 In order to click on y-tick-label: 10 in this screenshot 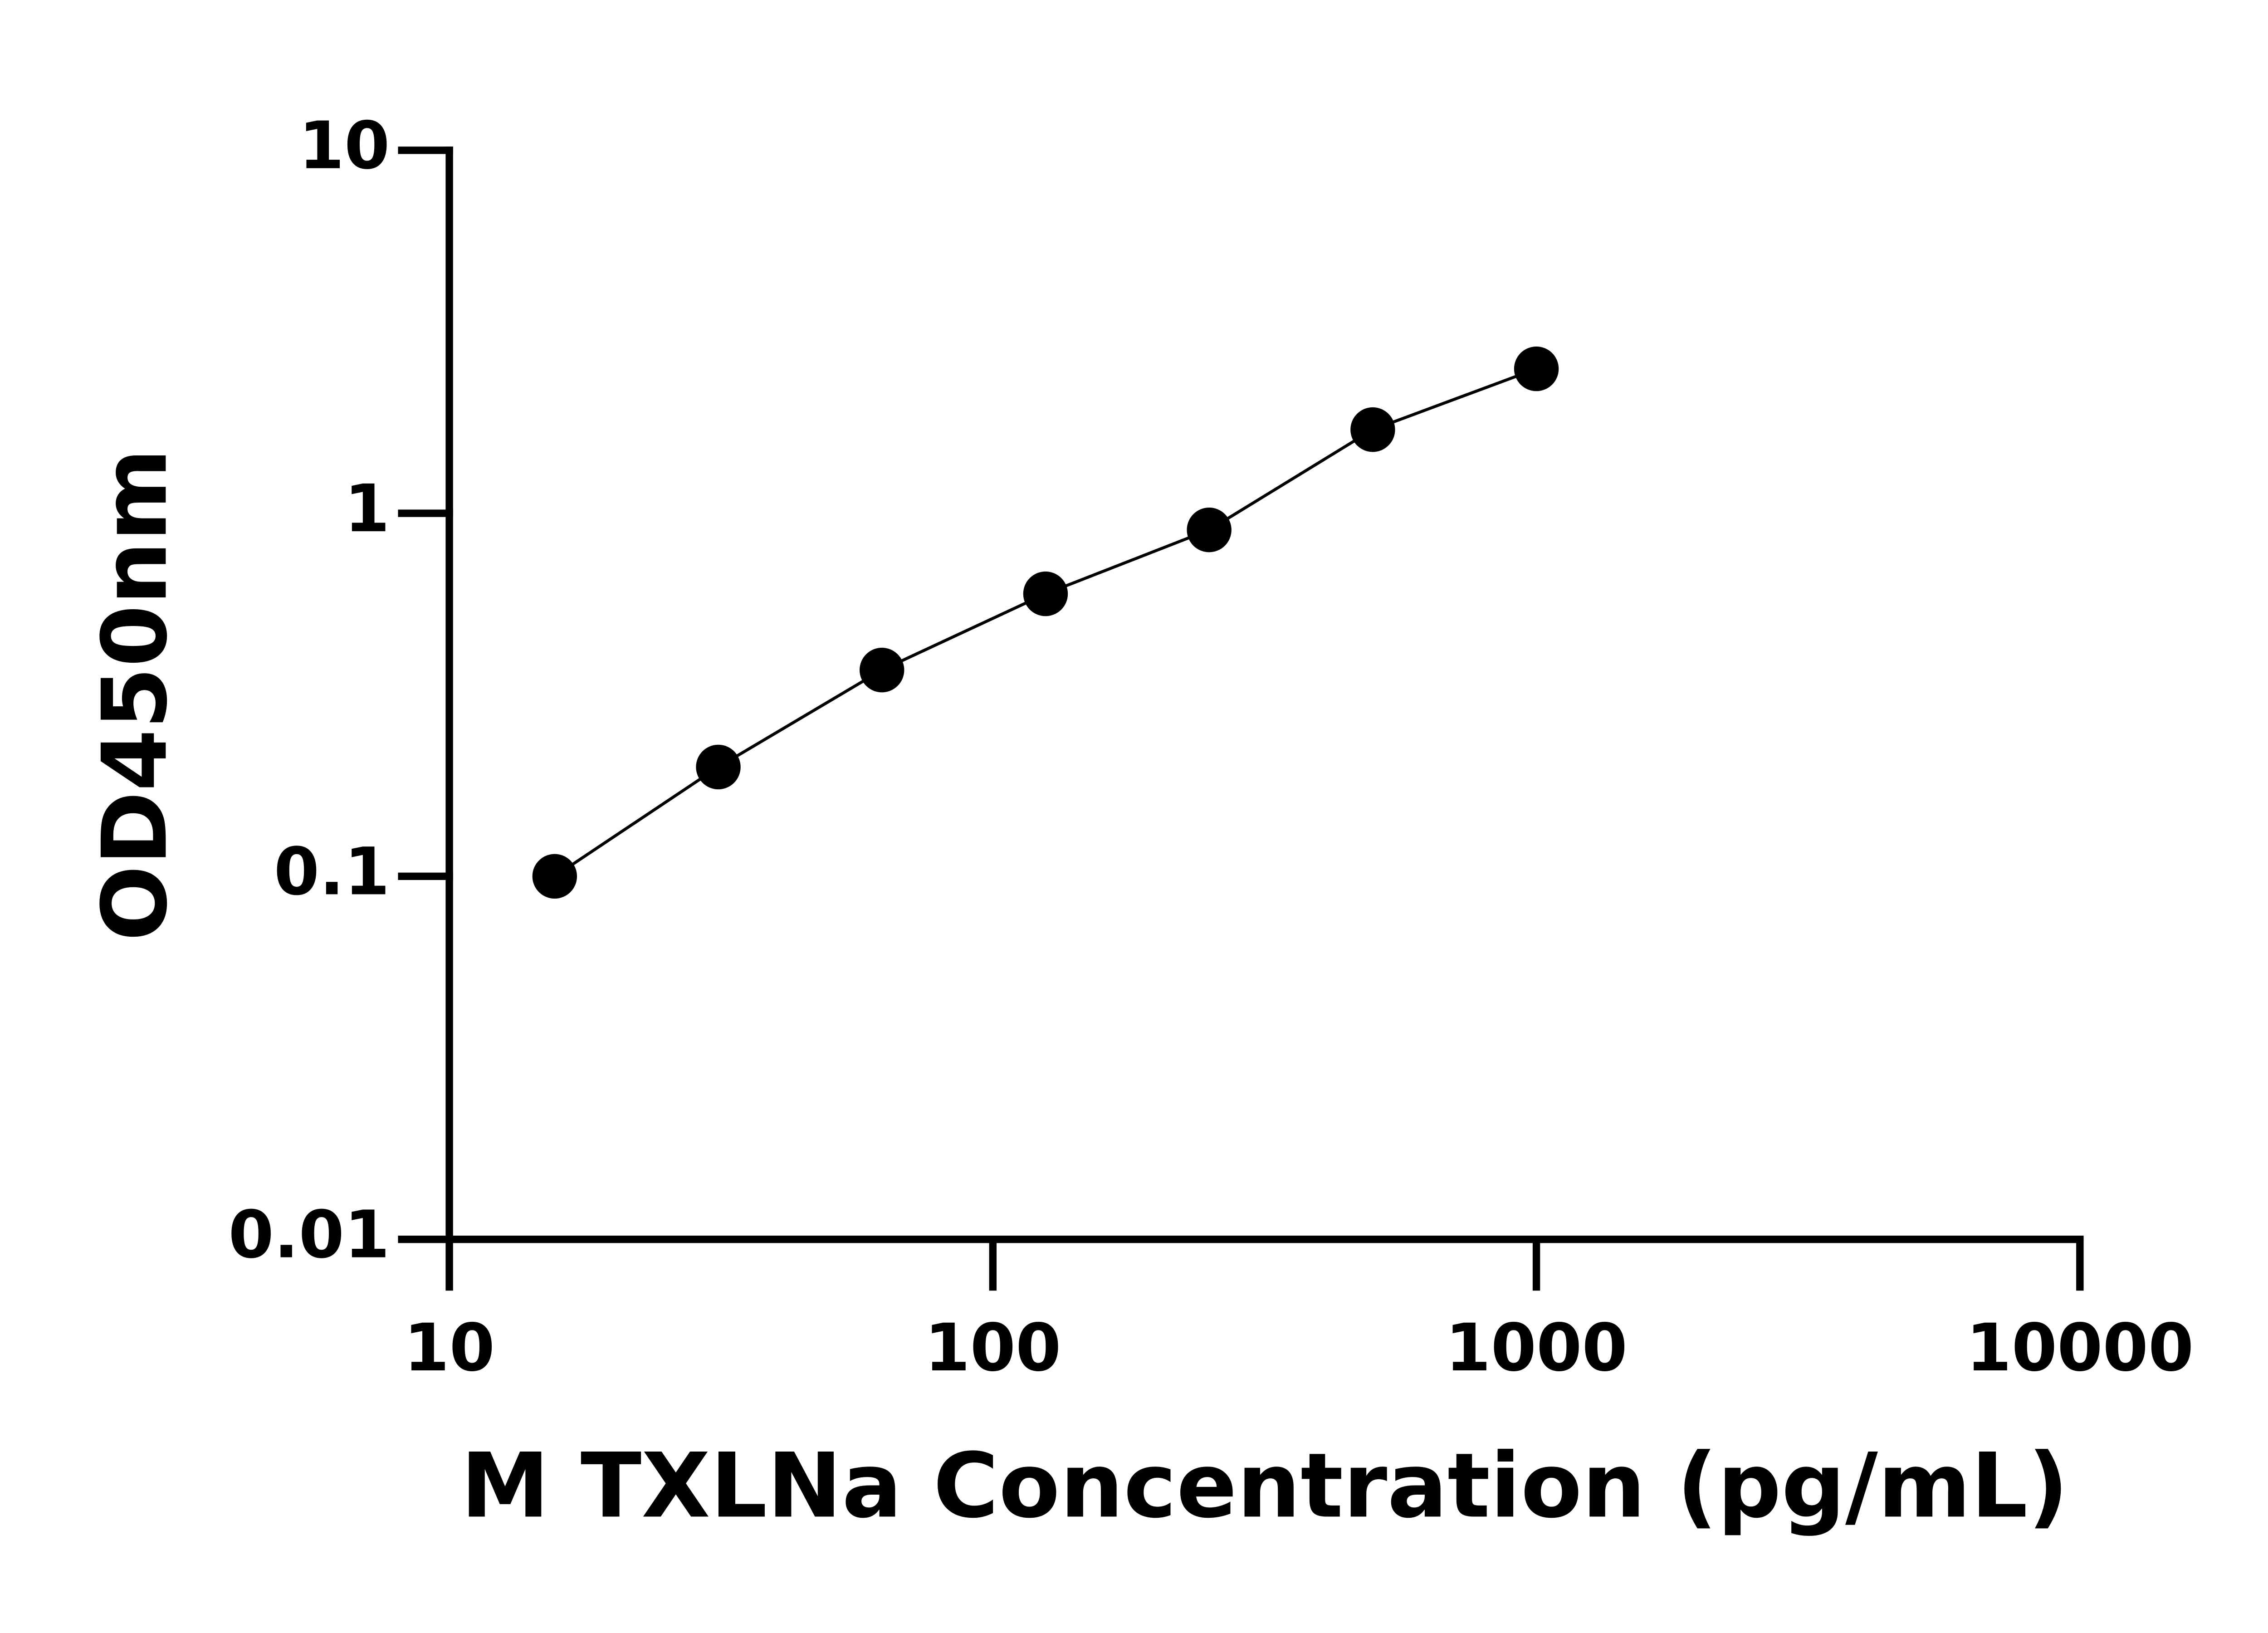, I will do `click(345, 146)`.